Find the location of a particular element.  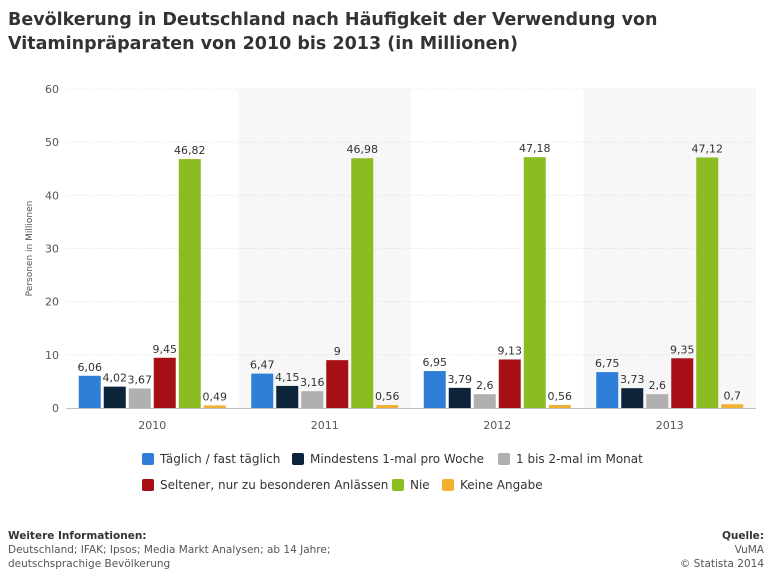

data-label: 9,45 is located at coordinates (165, 349).